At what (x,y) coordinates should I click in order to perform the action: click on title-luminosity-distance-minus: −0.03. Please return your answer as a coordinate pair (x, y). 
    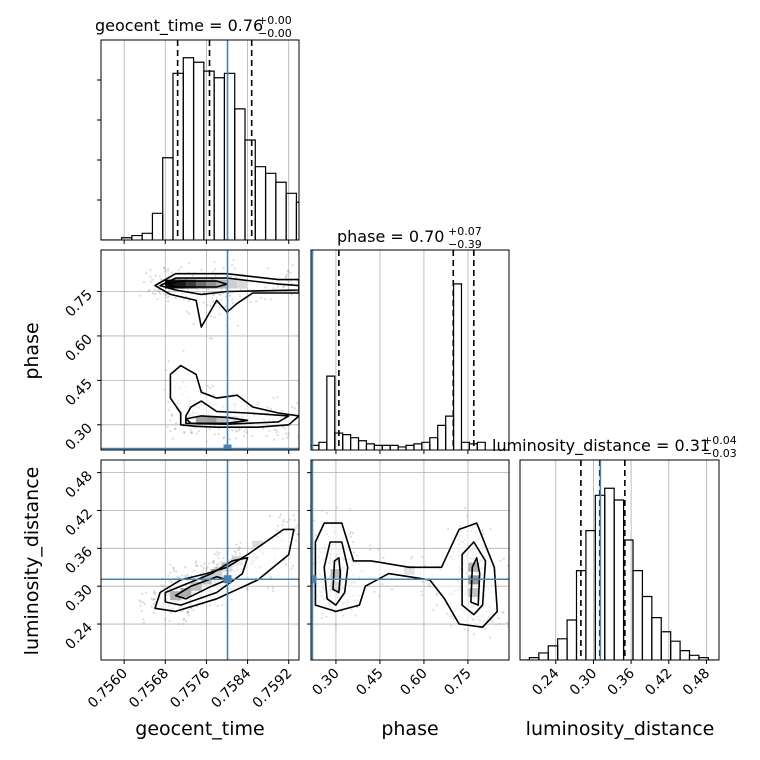
    Looking at the image, I should click on (720, 453).